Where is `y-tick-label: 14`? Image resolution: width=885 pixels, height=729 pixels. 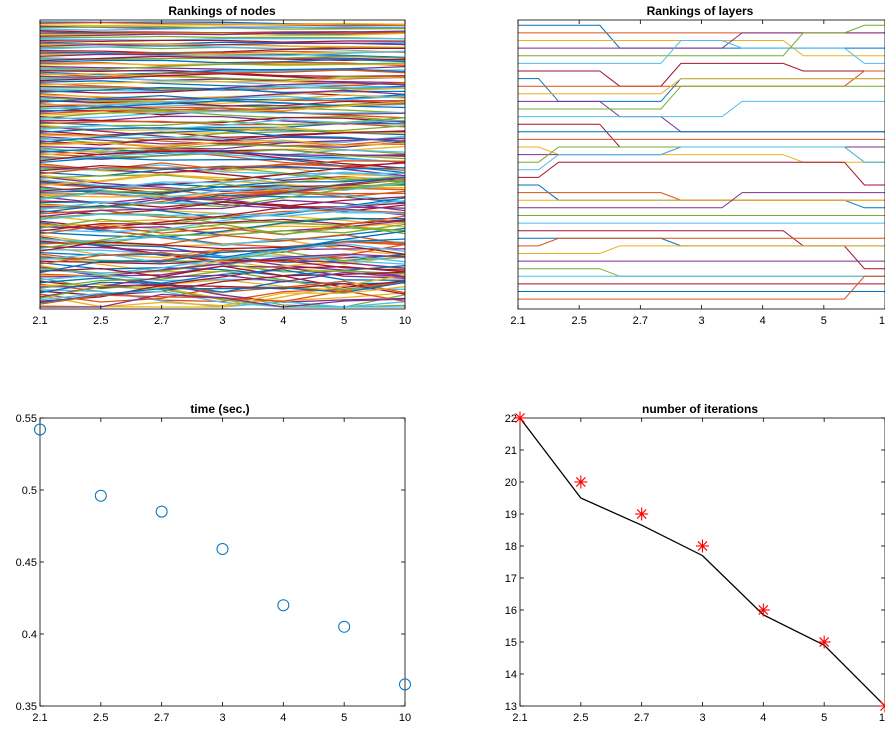 y-tick-label: 14 is located at coordinates (511, 675).